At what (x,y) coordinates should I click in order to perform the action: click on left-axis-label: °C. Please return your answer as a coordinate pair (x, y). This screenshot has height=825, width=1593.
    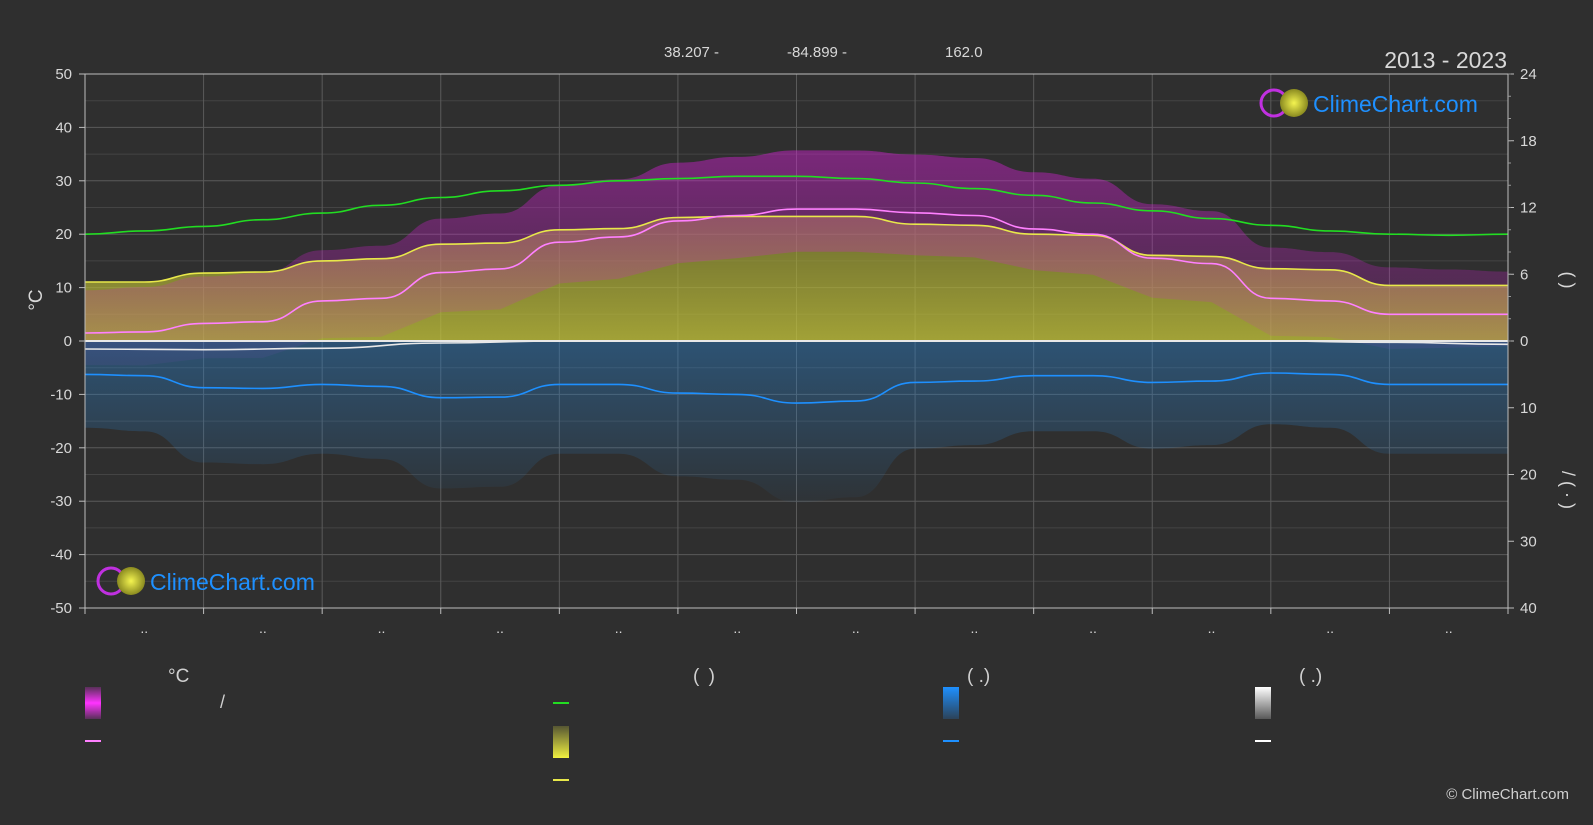
    Looking at the image, I should click on (36, 299).